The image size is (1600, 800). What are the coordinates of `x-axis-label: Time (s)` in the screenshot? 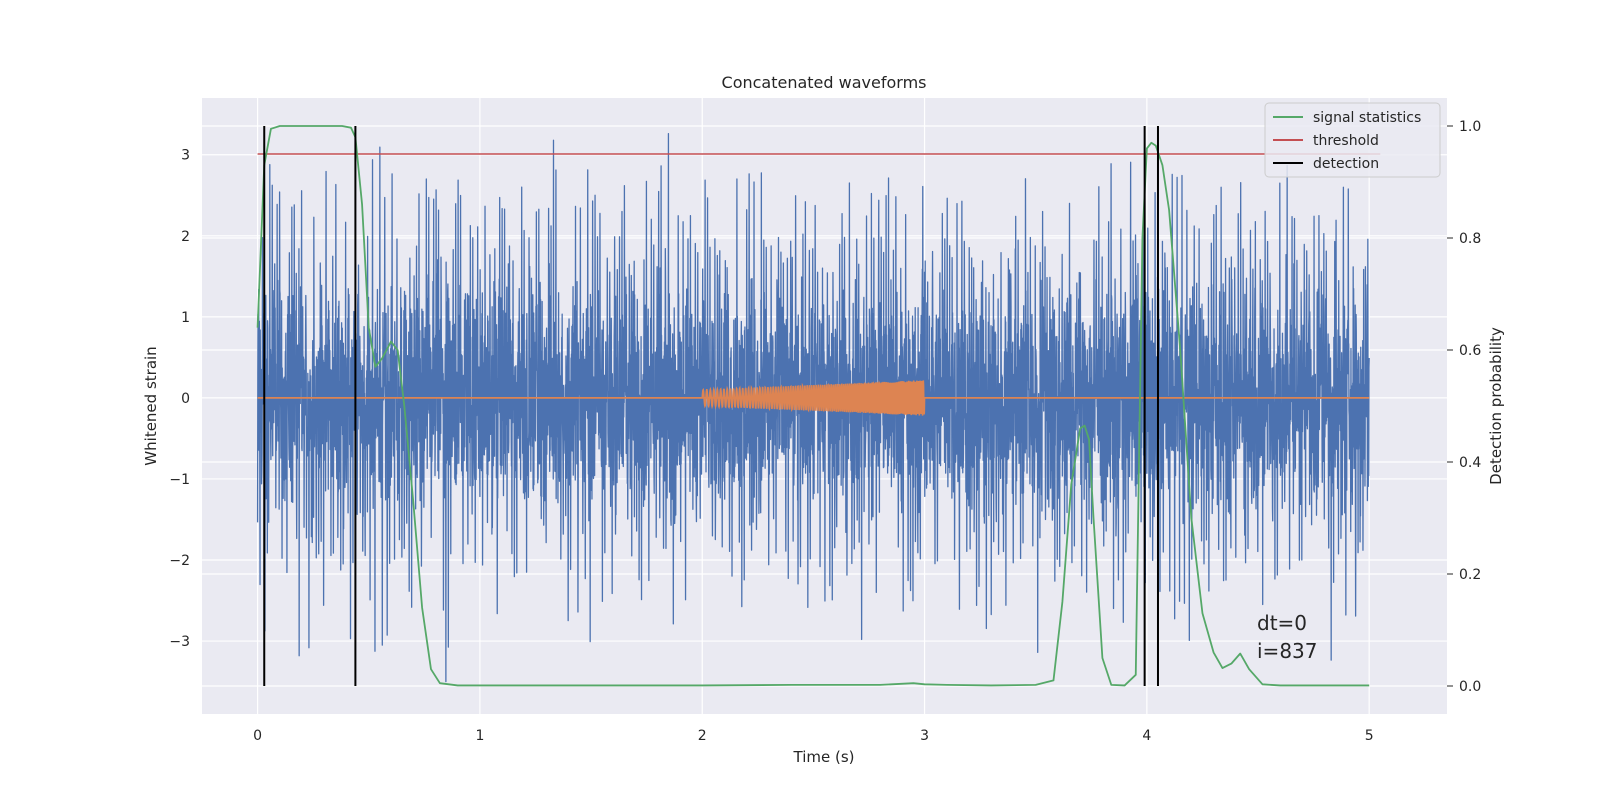 It's located at (824, 757).